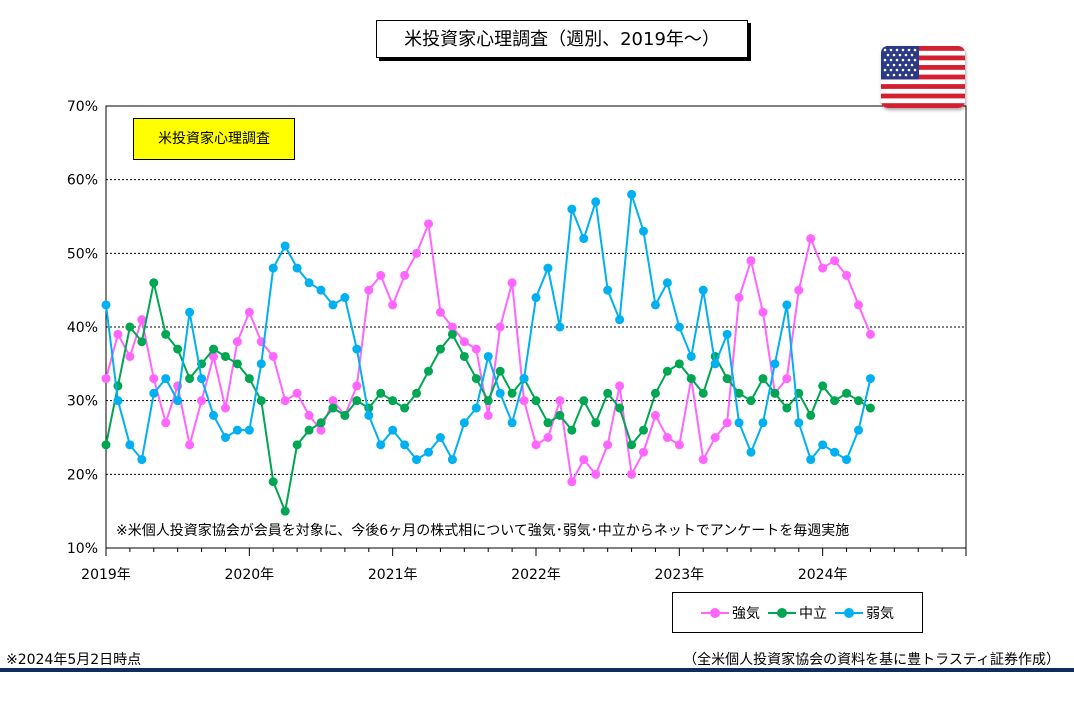  I want to click on y-tick-label: 30%, so click(82, 402).